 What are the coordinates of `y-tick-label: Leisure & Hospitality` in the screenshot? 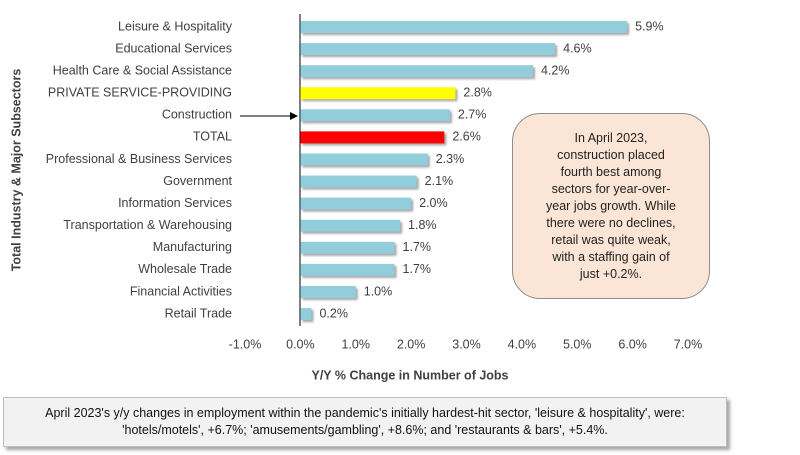 It's located at (175, 26).